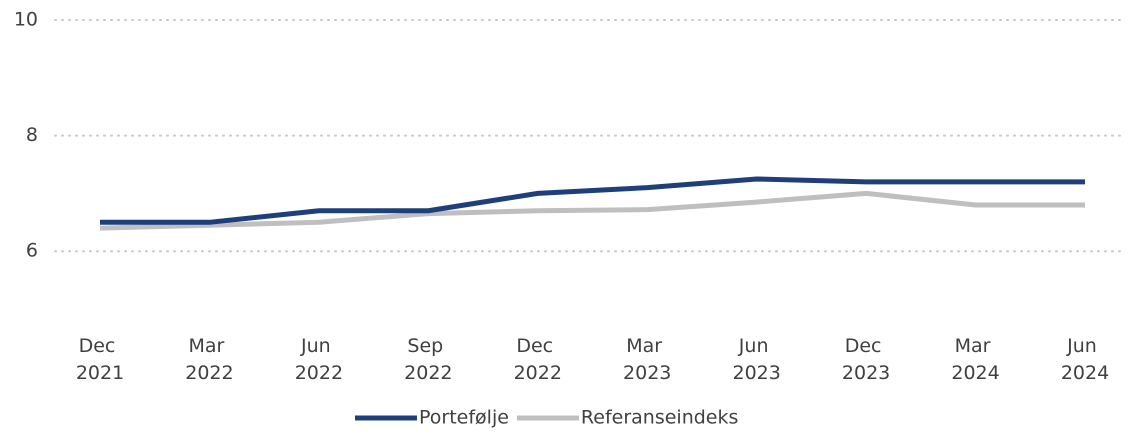 The image size is (1128, 432). Describe the element at coordinates (1085, 359) in the screenshot. I see `x-tick-label: Jun 2024` at that location.